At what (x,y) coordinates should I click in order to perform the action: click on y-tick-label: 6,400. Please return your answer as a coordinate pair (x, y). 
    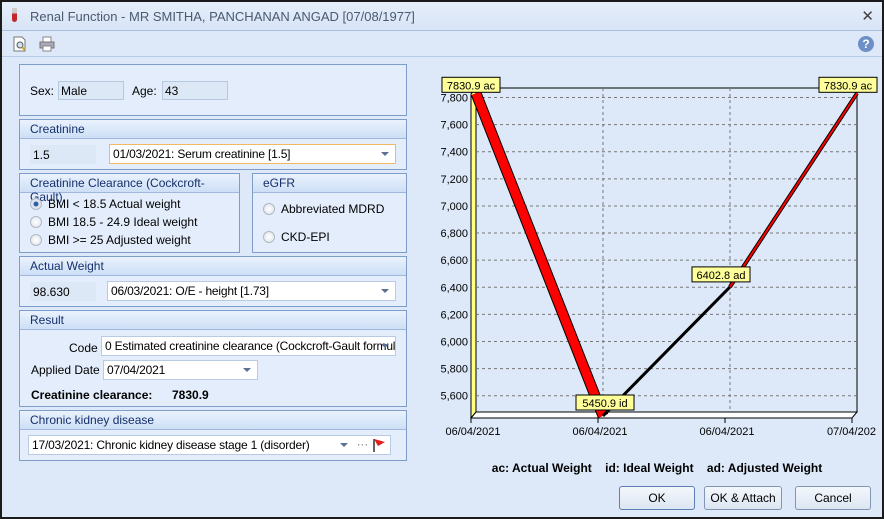
    Looking at the image, I should click on (454, 288).